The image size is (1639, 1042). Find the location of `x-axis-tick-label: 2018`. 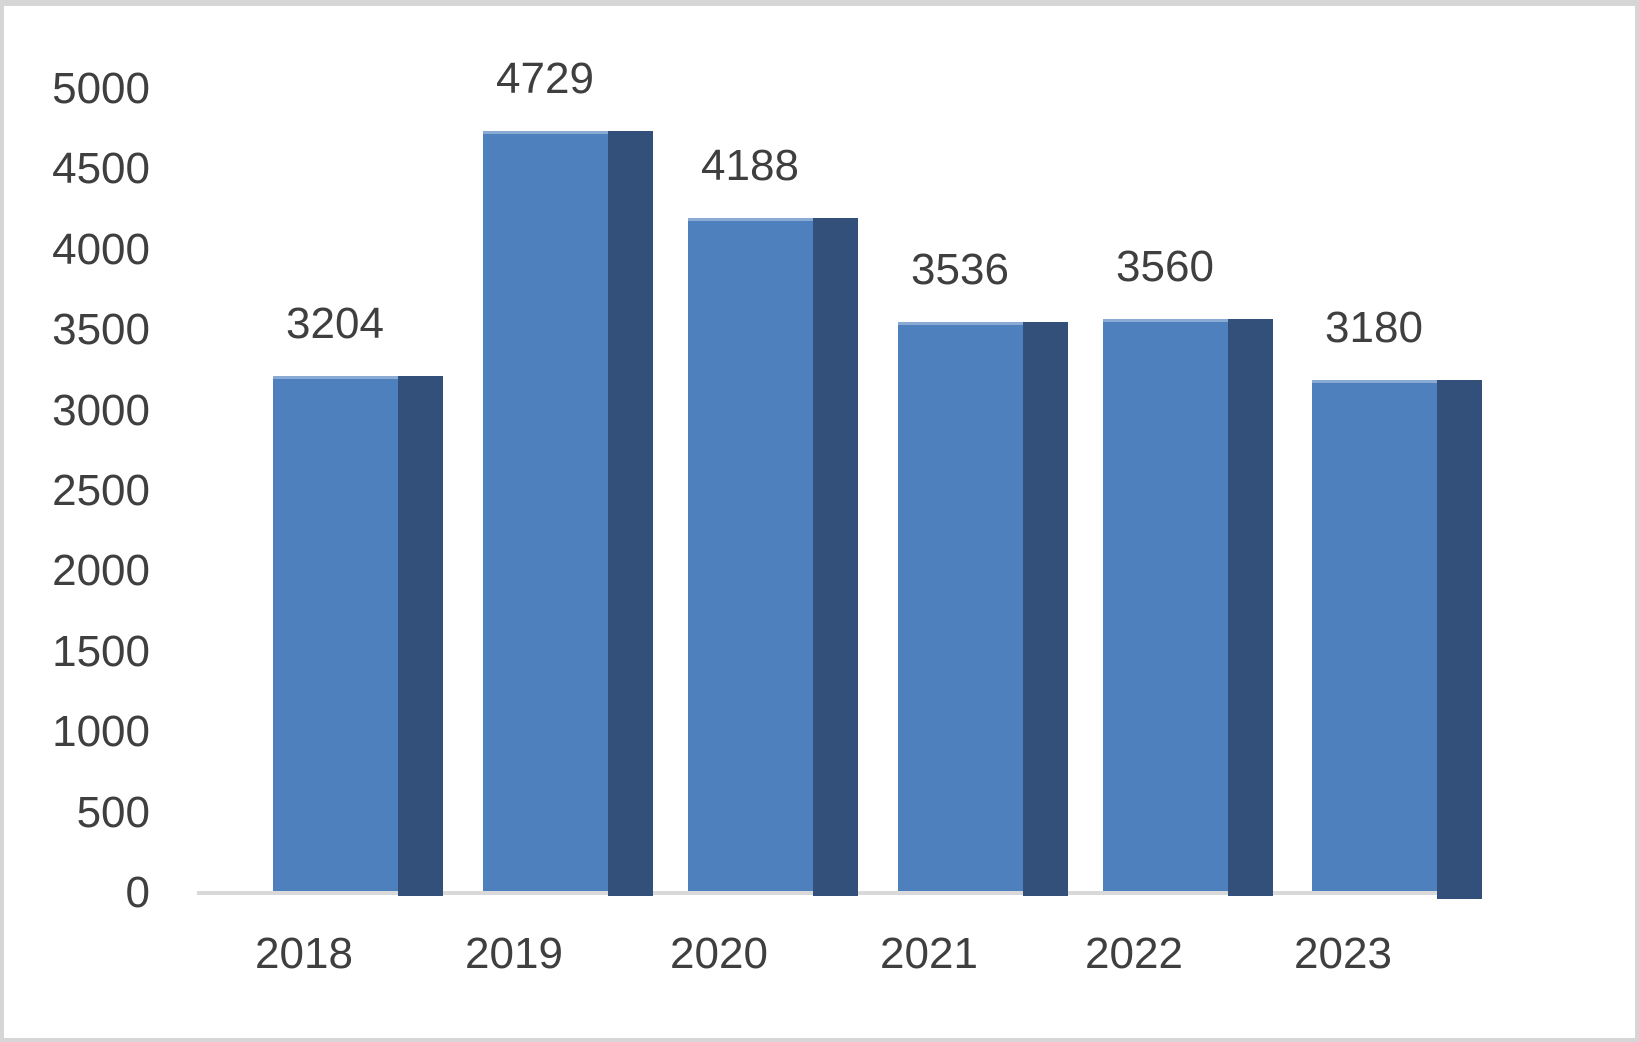

x-axis-tick-label: 2018 is located at coordinates (304, 953).